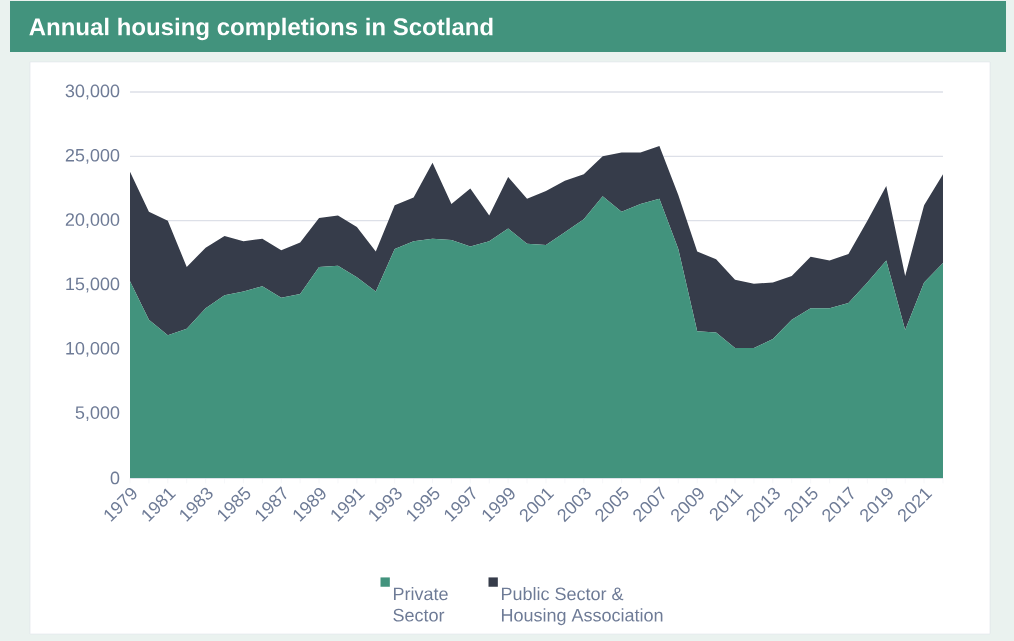 The height and width of the screenshot is (641, 1014). What do you see at coordinates (93, 285) in the screenshot?
I see `y-tick-label: 15,000` at bounding box center [93, 285].